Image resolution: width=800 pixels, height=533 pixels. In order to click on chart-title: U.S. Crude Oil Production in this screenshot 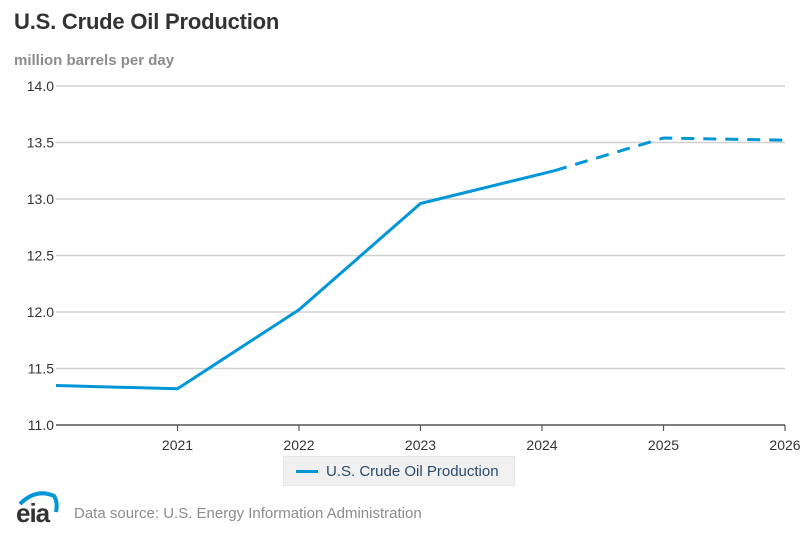, I will do `click(147, 21)`.